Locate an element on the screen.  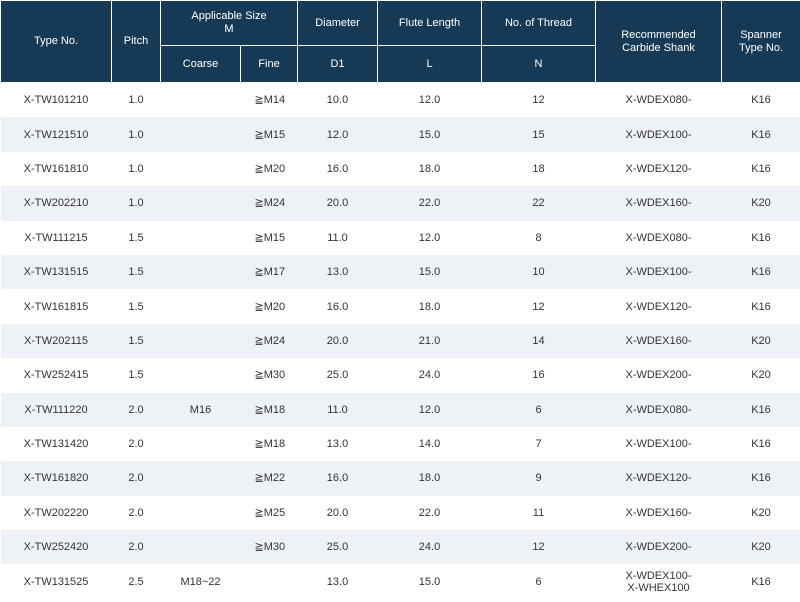
header-n: N is located at coordinates (538, 64).